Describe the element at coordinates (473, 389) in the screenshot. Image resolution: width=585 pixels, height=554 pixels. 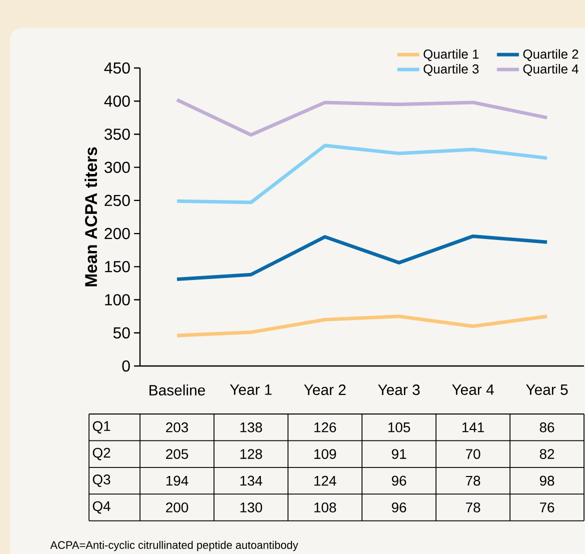
I see `x-tick-label: Year 4` at that location.